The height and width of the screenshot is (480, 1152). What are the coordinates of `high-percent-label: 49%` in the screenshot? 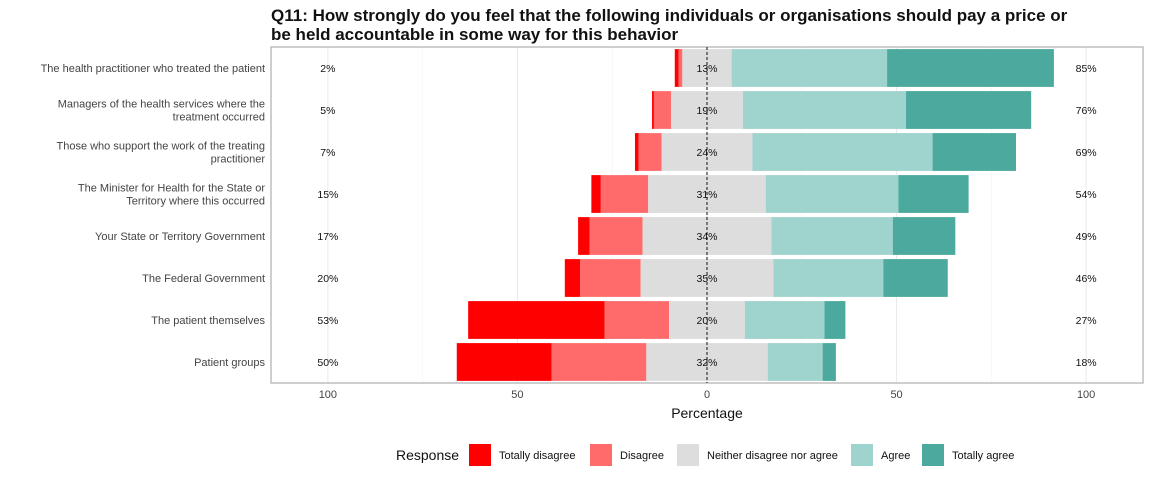 It's located at (1086, 237).